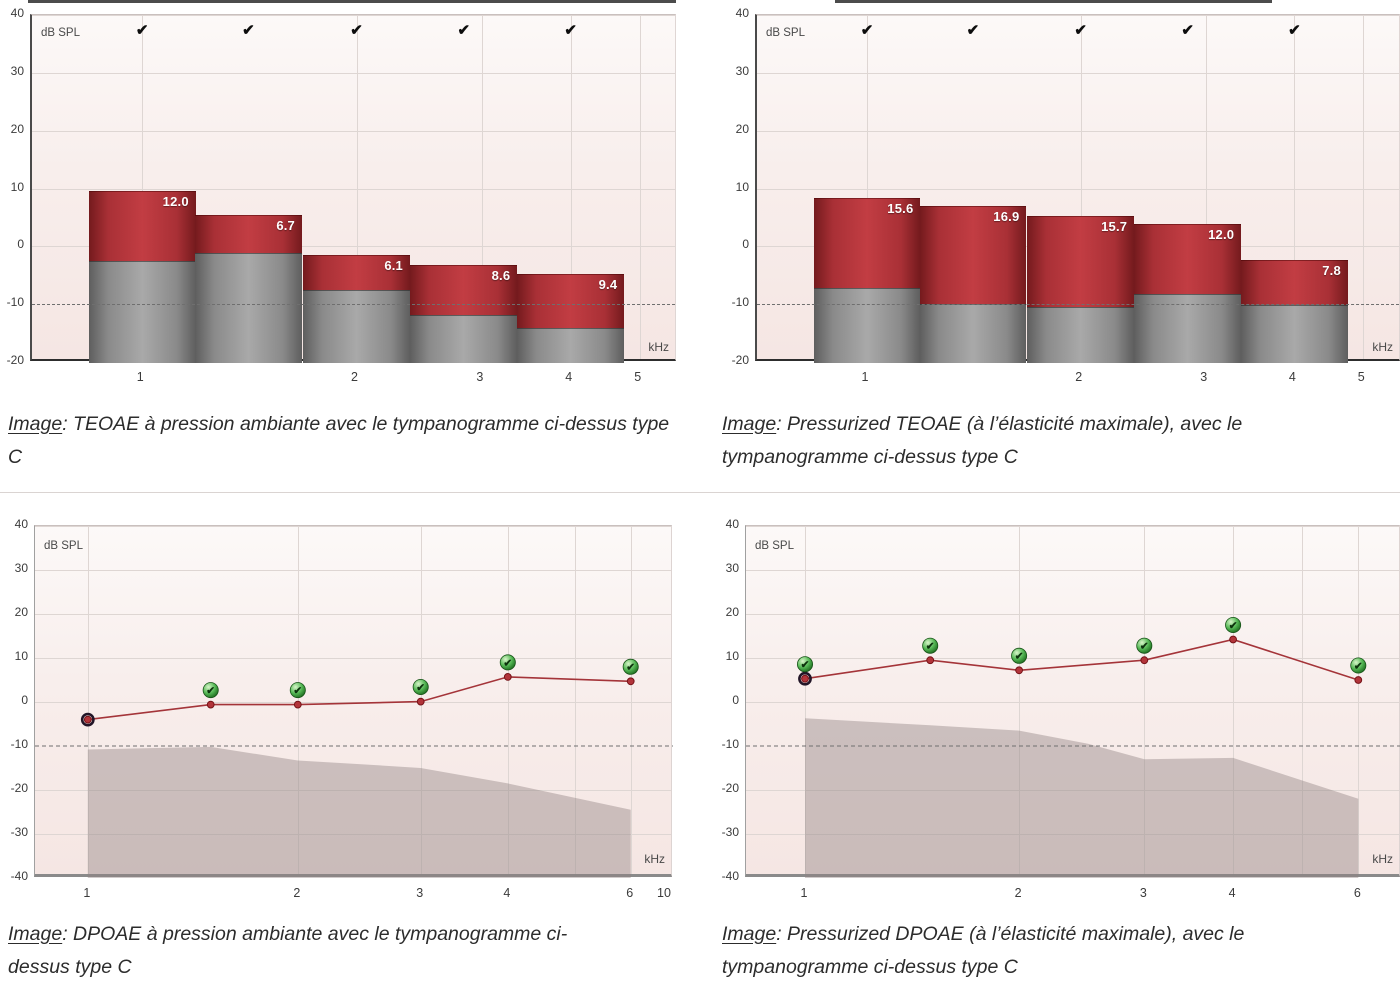 The height and width of the screenshot is (985, 1400). Describe the element at coordinates (900, 208) in the screenshot. I see `snr-value-label: 15.6` at that location.